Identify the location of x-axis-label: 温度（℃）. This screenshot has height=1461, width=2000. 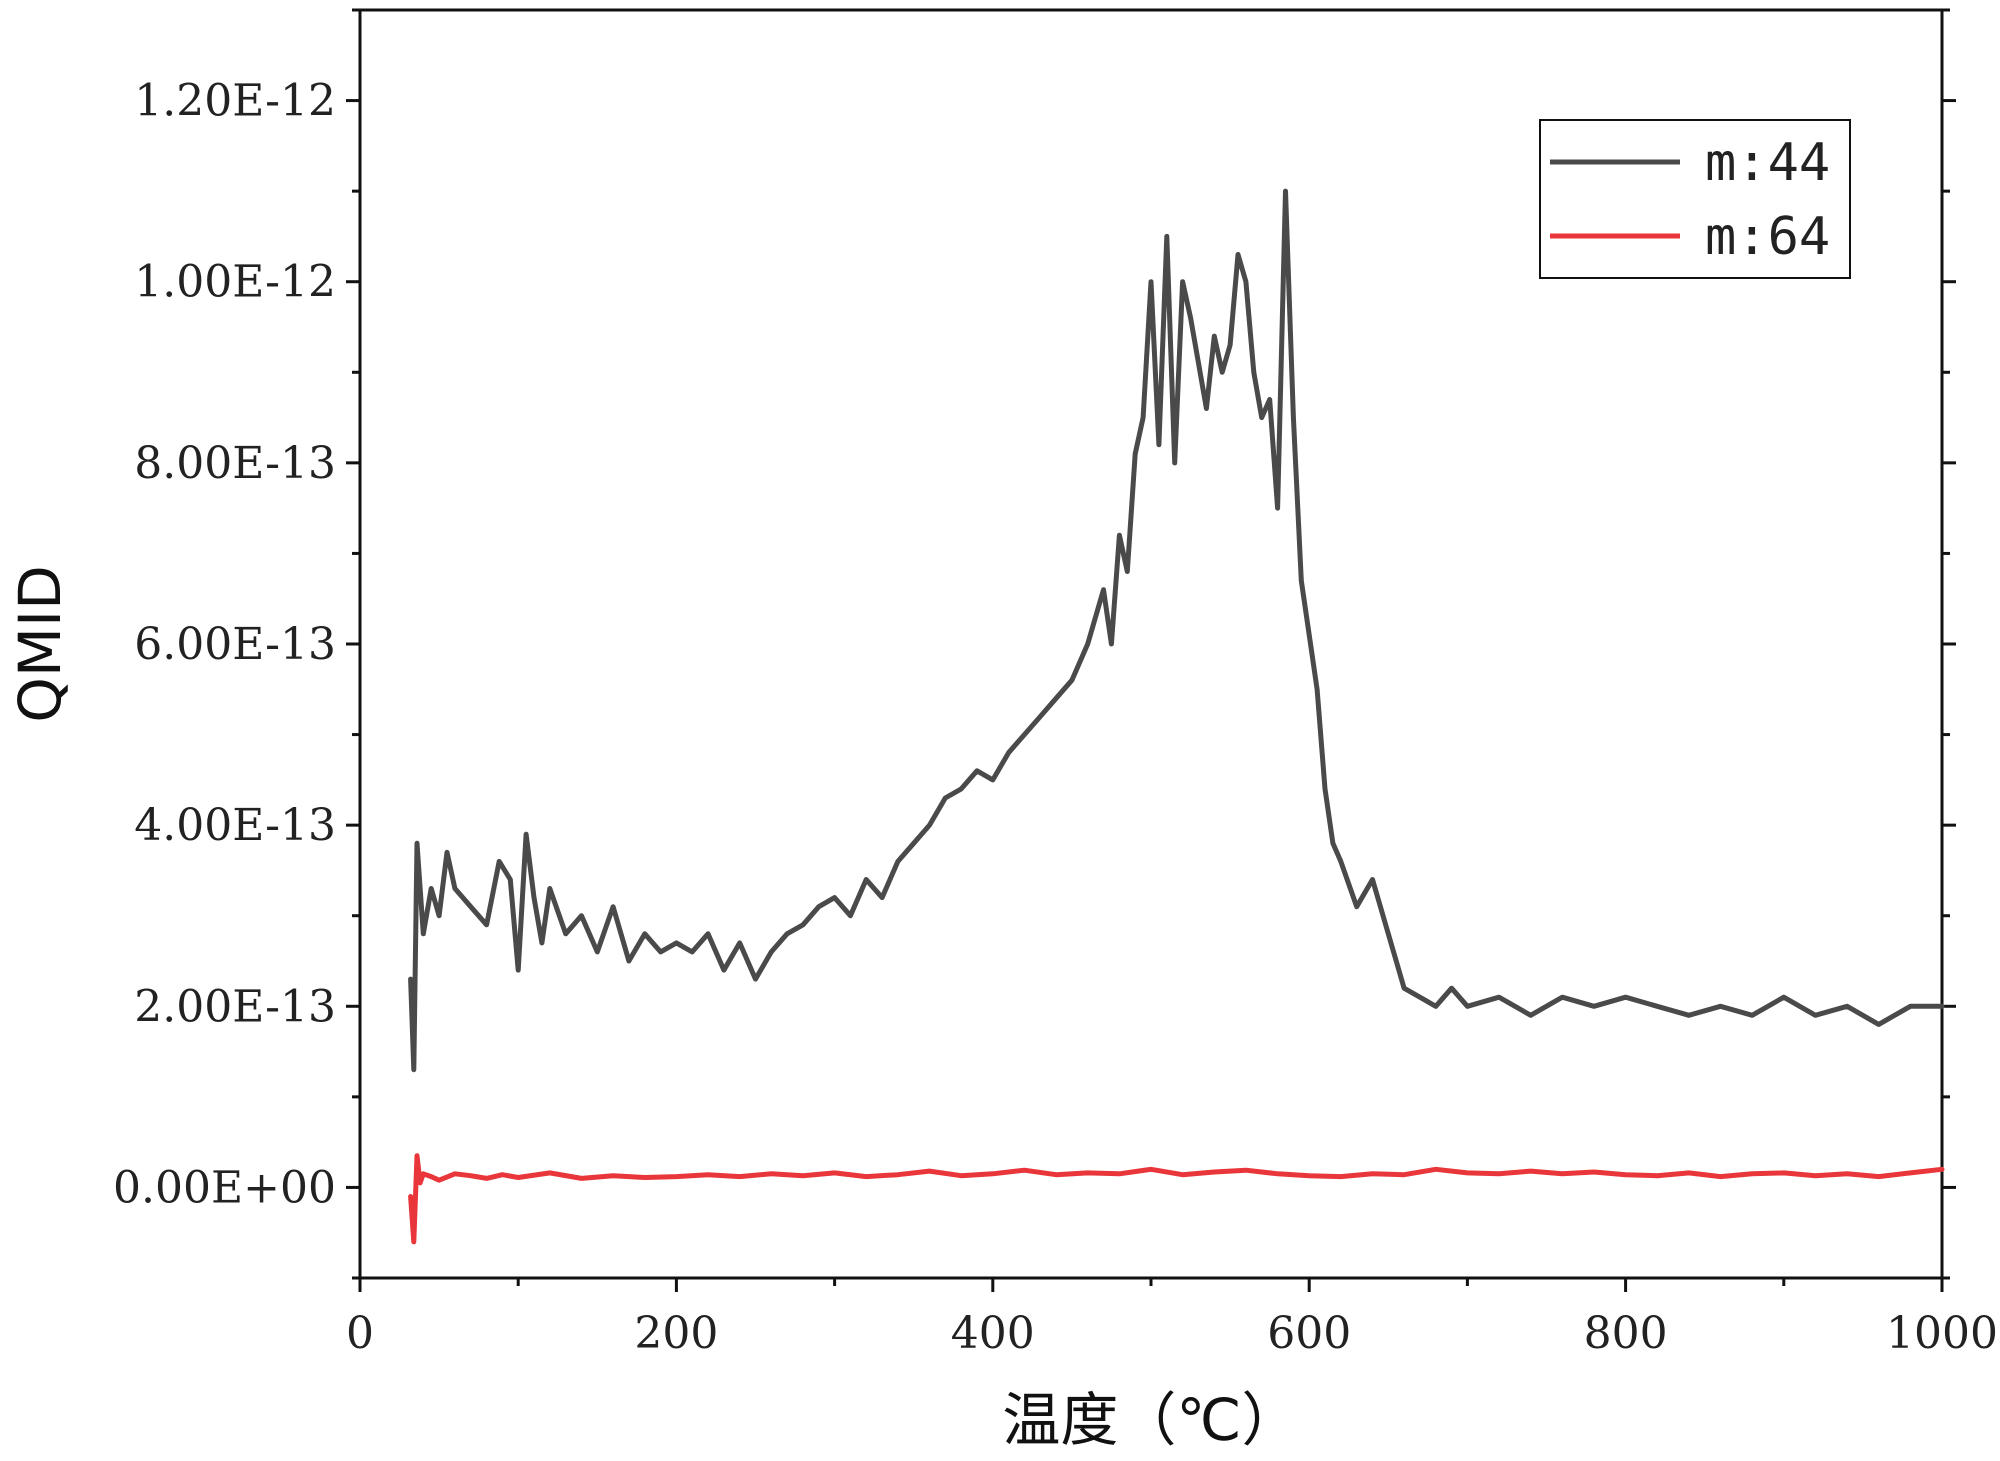
(1150, 1420).